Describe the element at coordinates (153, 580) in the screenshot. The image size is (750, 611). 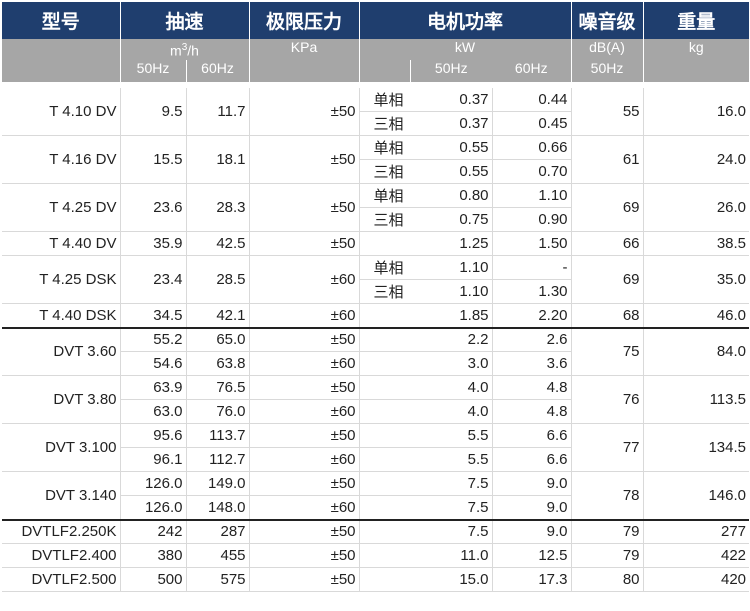
I see `speed-50-cell: 500` at that location.